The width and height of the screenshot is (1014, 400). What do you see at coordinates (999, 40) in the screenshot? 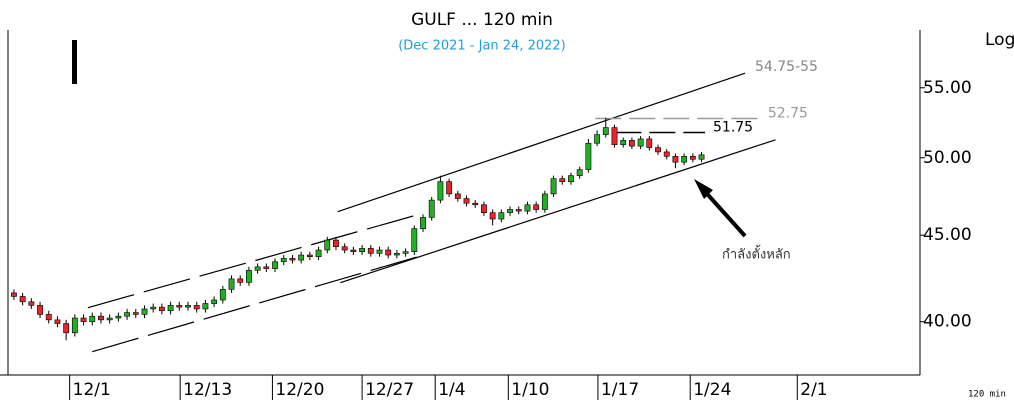
I see `scale-label: Log` at bounding box center [999, 40].